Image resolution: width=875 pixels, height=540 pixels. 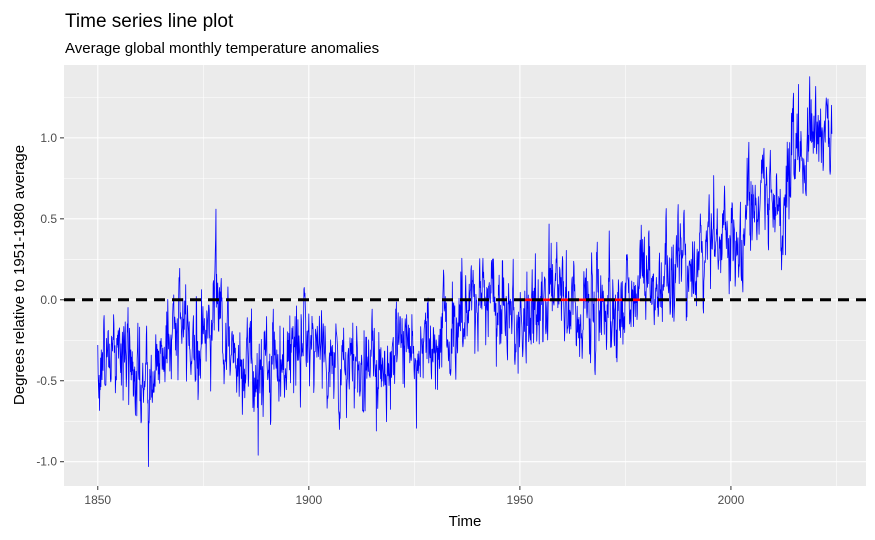 I want to click on chart-title: Time series line plot, so click(x=149, y=21).